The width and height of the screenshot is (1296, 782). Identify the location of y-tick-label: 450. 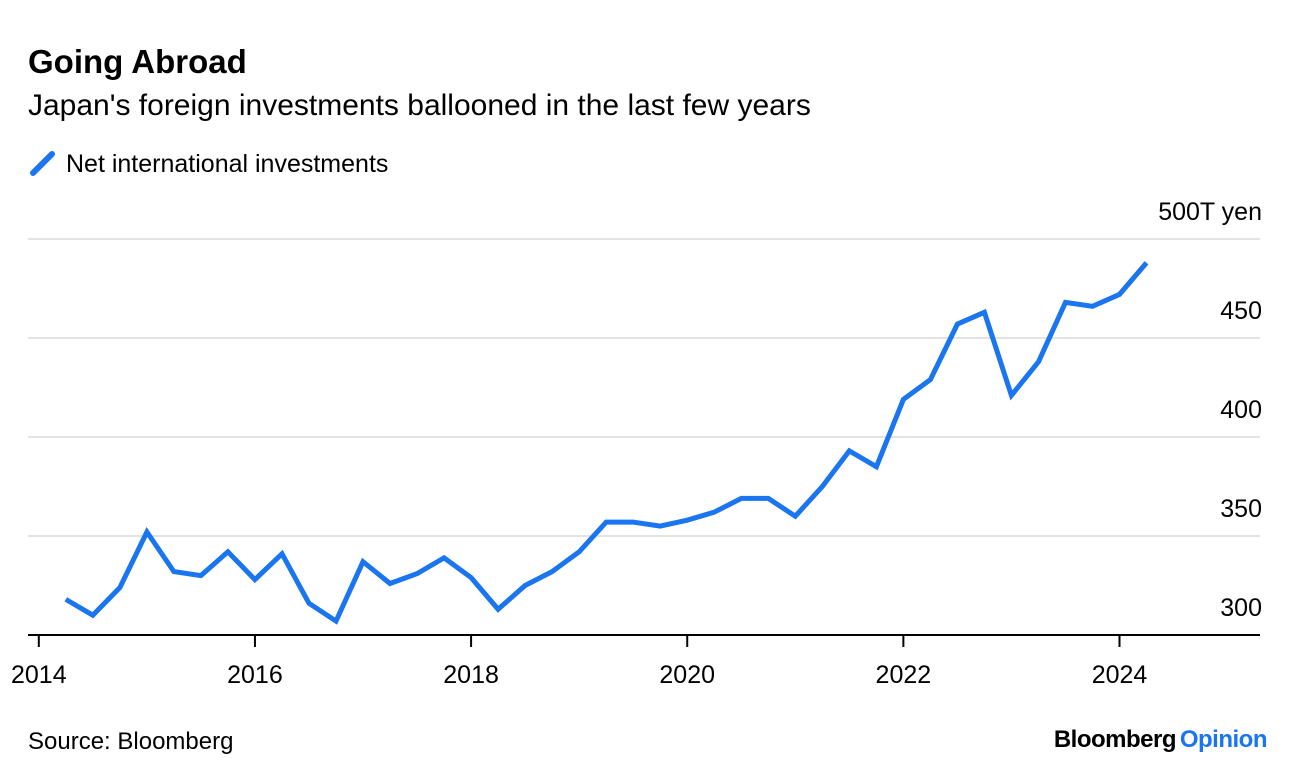
(1241, 311).